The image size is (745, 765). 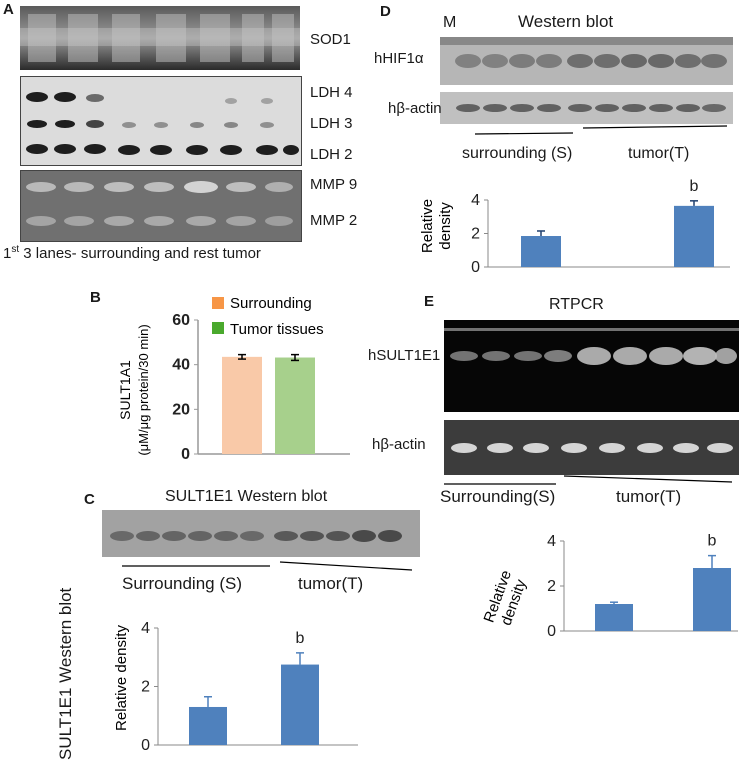 What do you see at coordinates (588, 480) in the screenshot?
I see `e-group-lines` at bounding box center [588, 480].